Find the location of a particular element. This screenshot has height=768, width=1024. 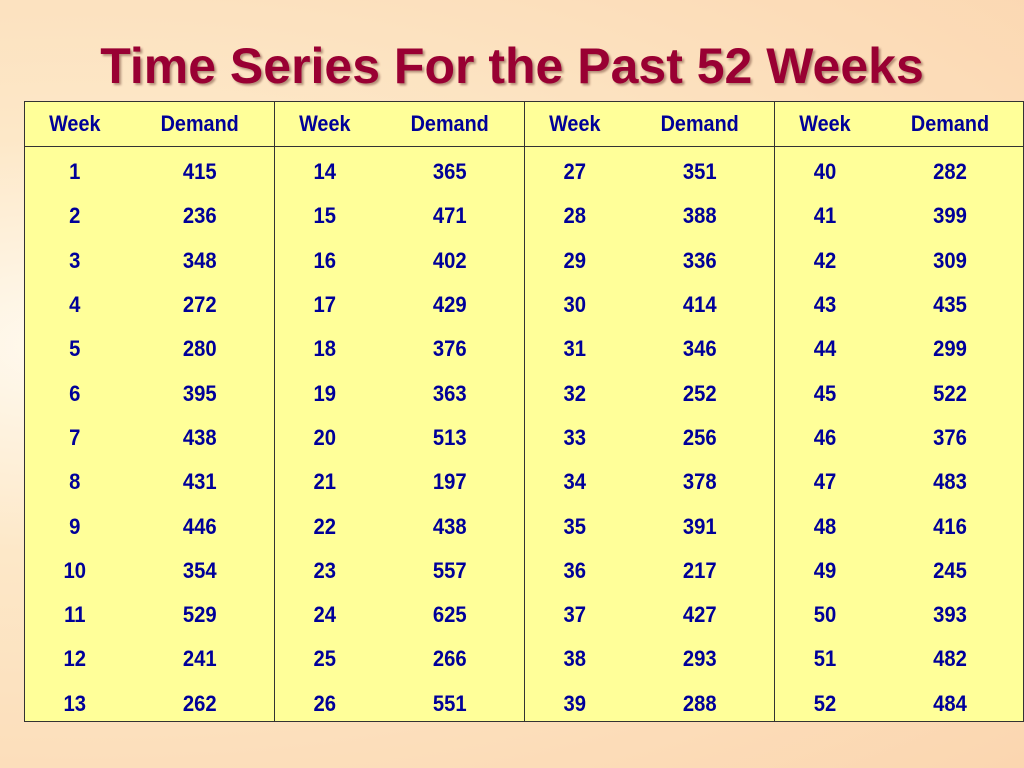

week-cell: 48 is located at coordinates (825, 526).